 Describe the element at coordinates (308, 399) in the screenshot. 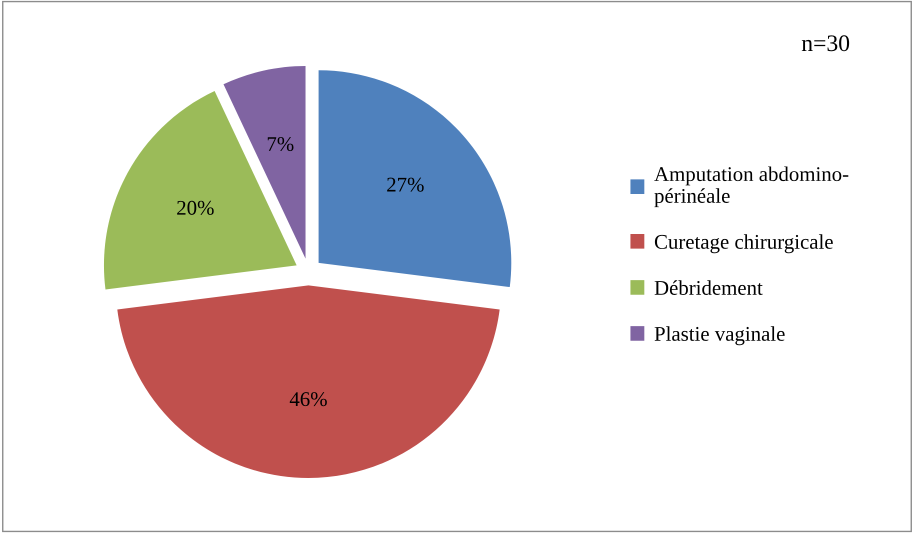

I see `data-label: 46%` at that location.